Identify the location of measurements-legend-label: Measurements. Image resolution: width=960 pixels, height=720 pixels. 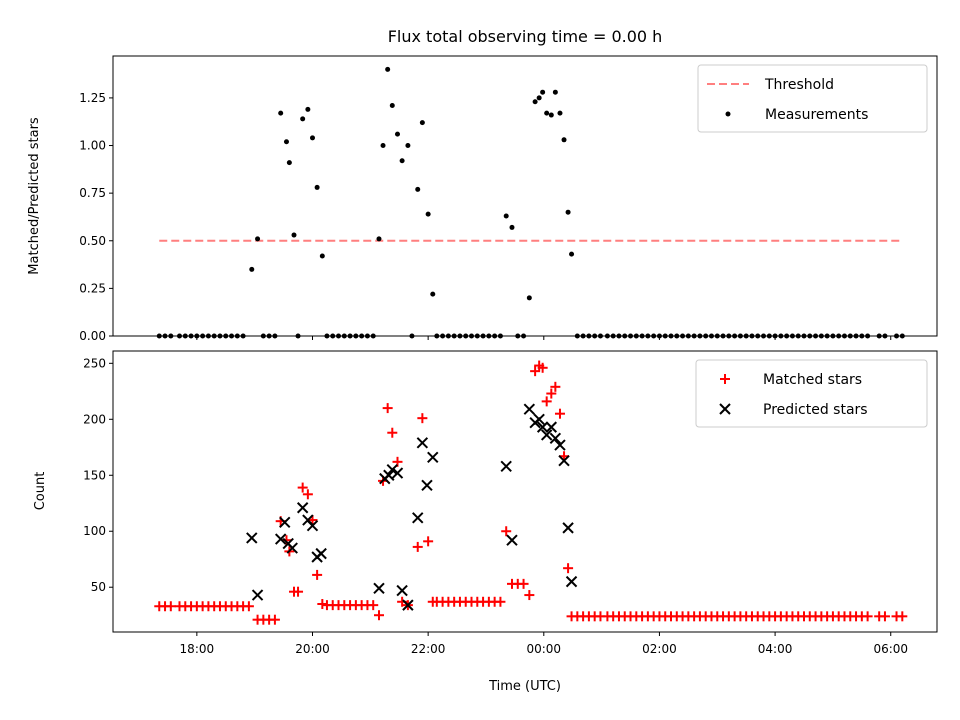
(816, 115).